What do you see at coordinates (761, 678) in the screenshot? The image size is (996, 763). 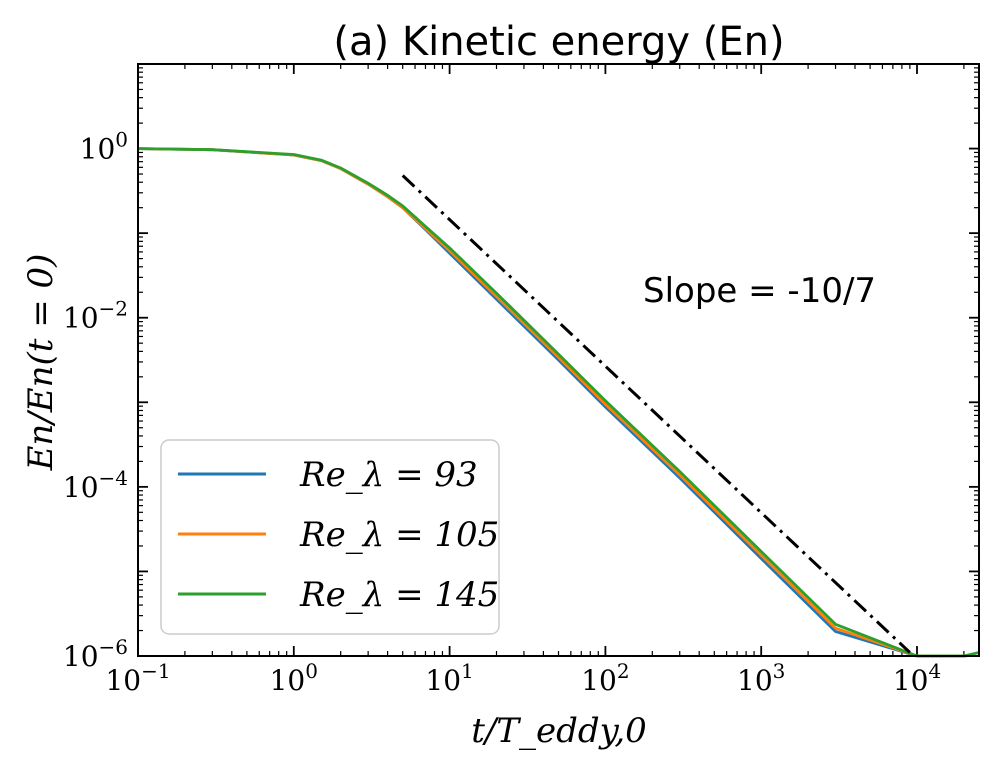 I see `x-tick-label: 10³` at bounding box center [761, 678].